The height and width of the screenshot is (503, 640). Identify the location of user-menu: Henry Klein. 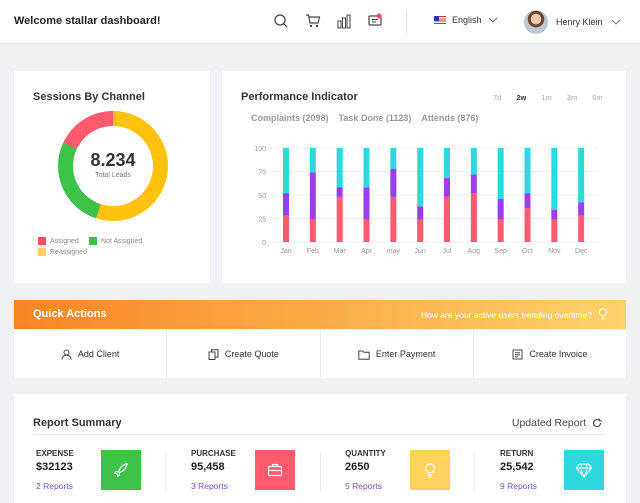
(572, 22).